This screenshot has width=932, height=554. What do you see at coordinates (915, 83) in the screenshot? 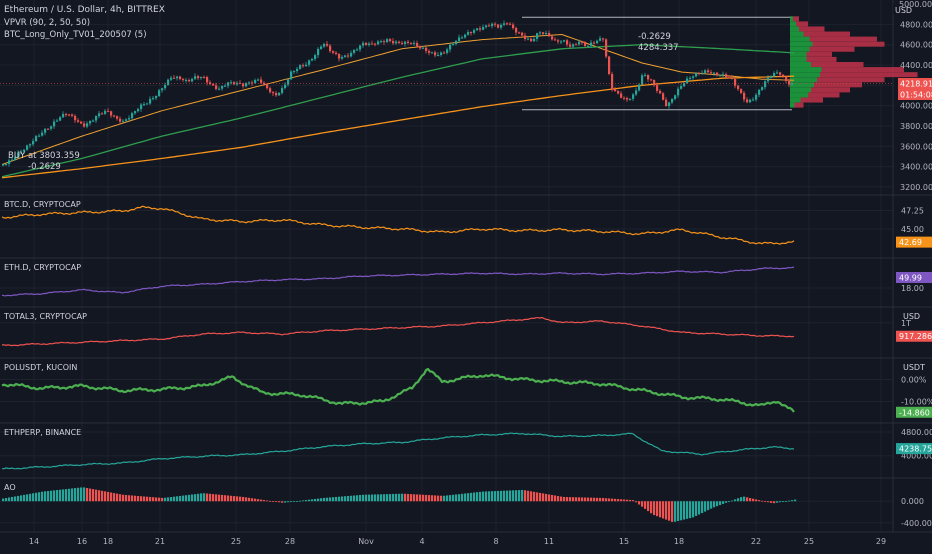
I see `current-price-badge: 4218.910` at bounding box center [915, 83].